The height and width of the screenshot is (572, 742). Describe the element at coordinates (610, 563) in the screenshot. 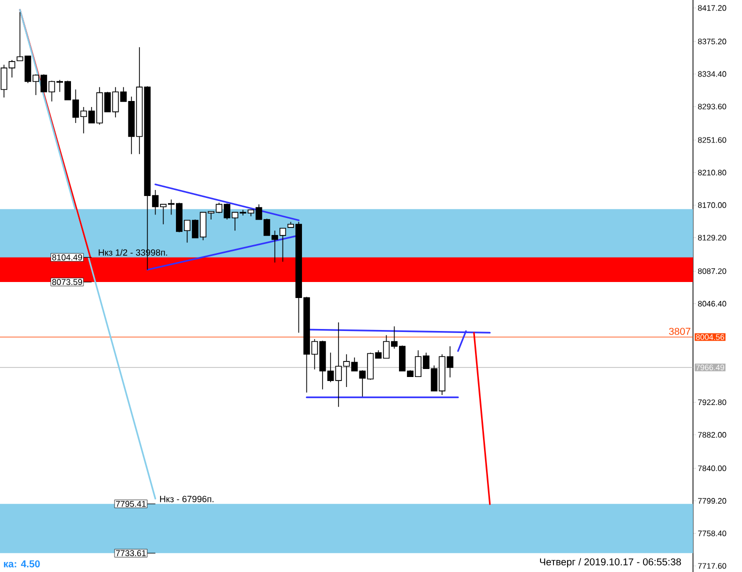

I see `annotation: Четверг / 2019.10.17 - 06:55:38` at that location.